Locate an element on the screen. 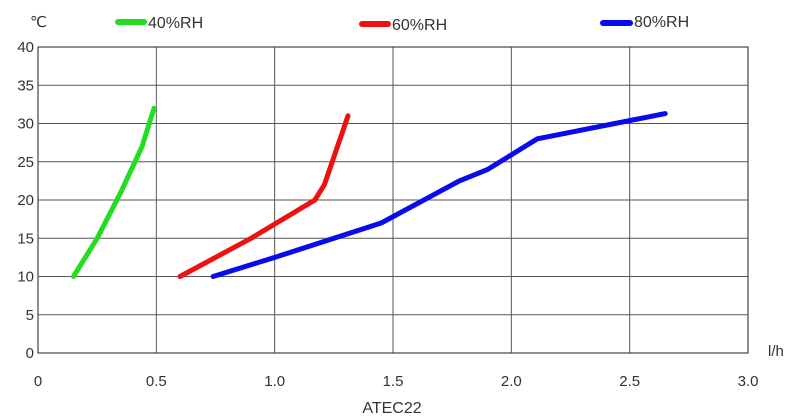 The width and height of the screenshot is (796, 418). x-axis-unit: l/h is located at coordinates (776, 351).